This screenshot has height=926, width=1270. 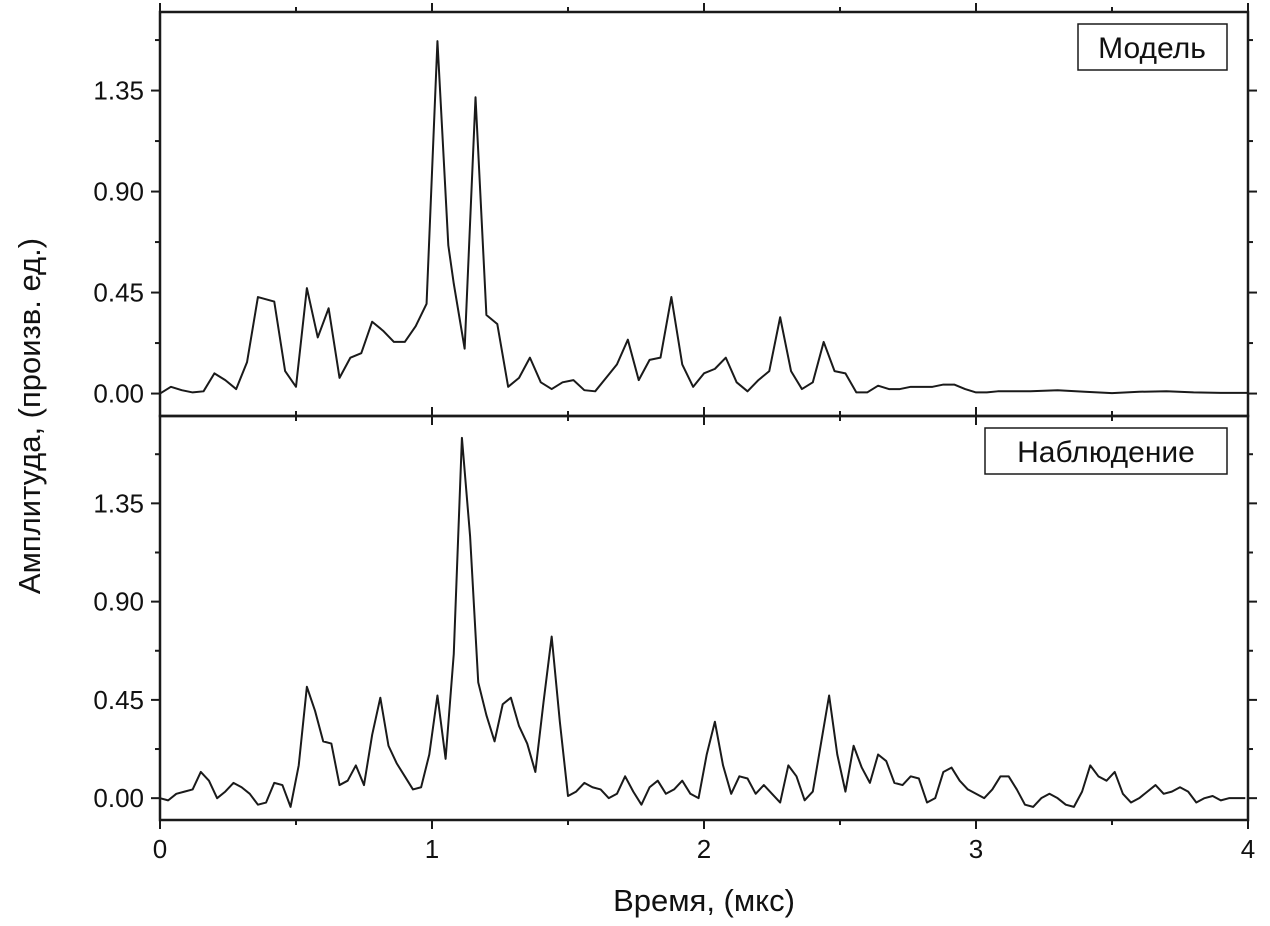 I want to click on top-panel-legend-box, so click(x=1152, y=47).